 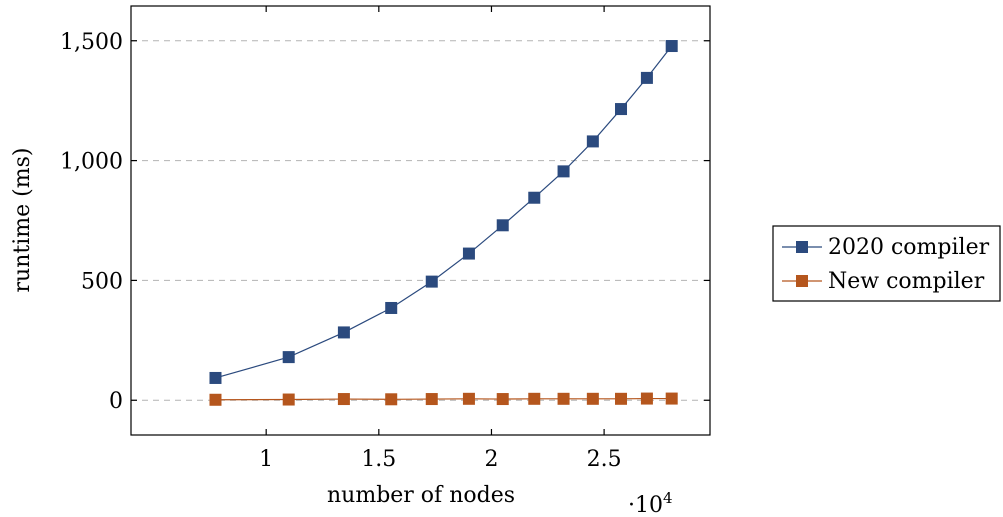 What do you see at coordinates (491, 459) in the screenshot?
I see `x-tick-label: 2` at bounding box center [491, 459].